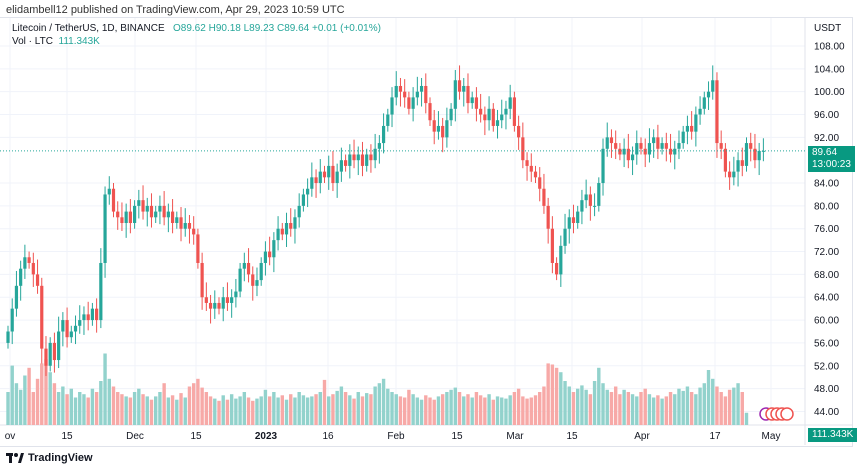  I want to click on price-tick: 108.00, so click(829, 47).